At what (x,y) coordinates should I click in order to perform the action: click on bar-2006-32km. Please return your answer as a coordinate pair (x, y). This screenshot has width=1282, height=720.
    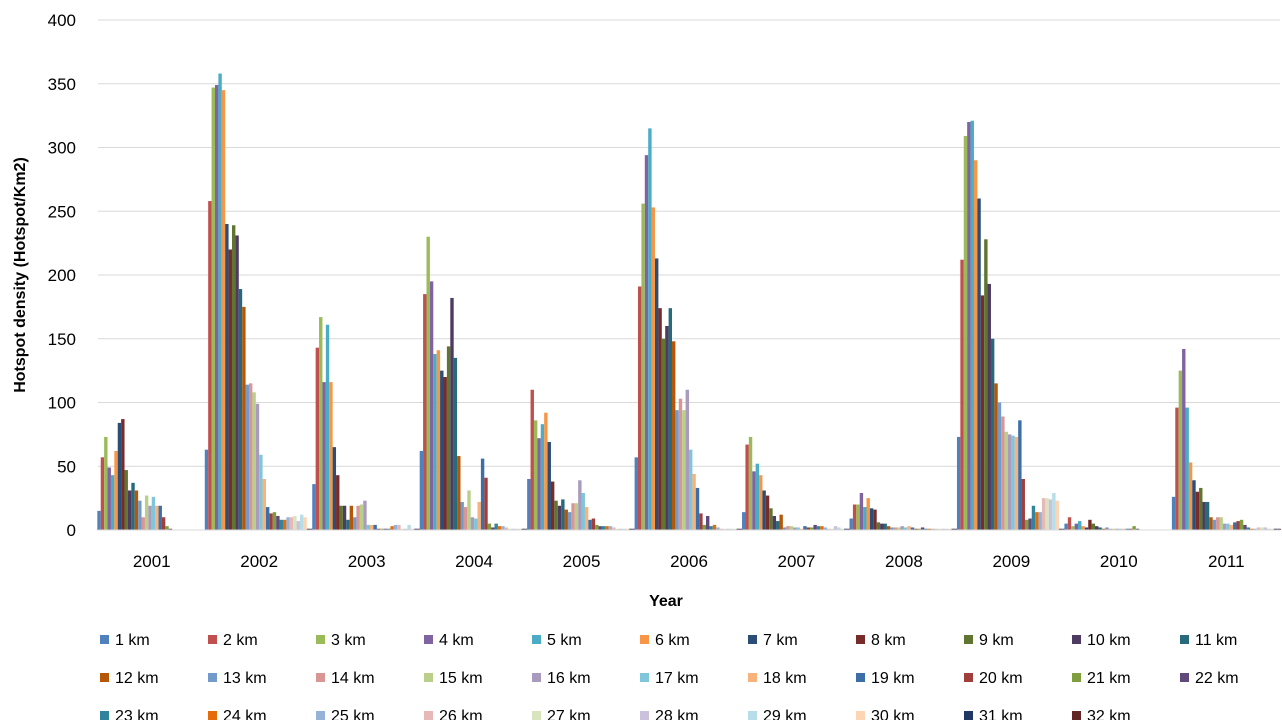
    Looking at the image, I should click on (742, 529).